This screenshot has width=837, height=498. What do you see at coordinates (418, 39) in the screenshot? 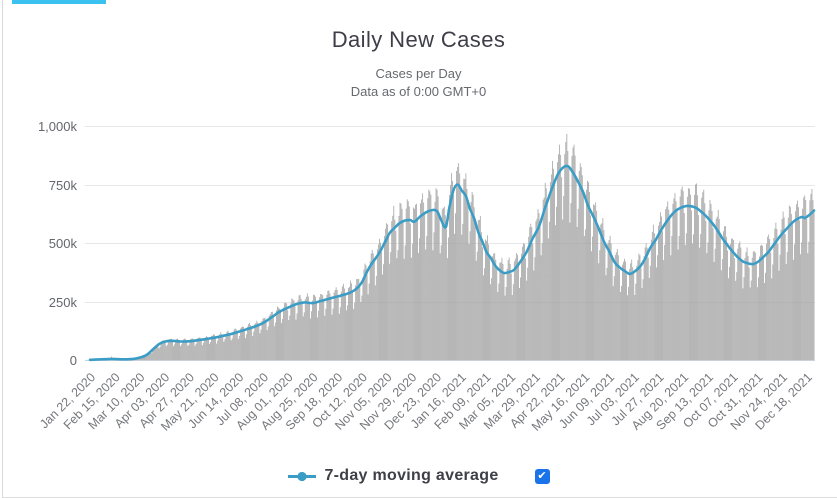
I see `chart-title: Daily New Cases` at bounding box center [418, 39].